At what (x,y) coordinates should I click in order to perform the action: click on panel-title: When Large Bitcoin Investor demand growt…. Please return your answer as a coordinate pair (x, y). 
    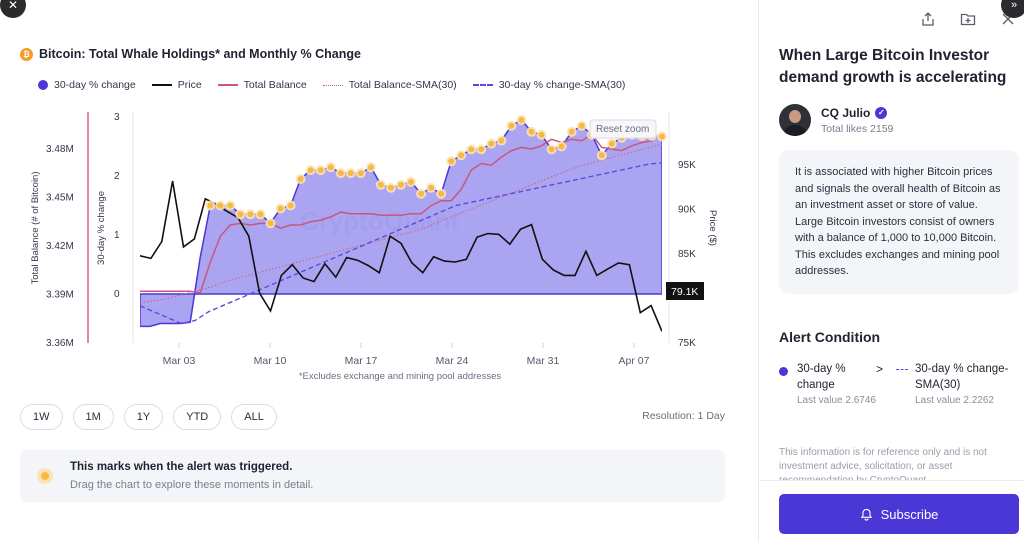
    Looking at the image, I should click on (893, 66).